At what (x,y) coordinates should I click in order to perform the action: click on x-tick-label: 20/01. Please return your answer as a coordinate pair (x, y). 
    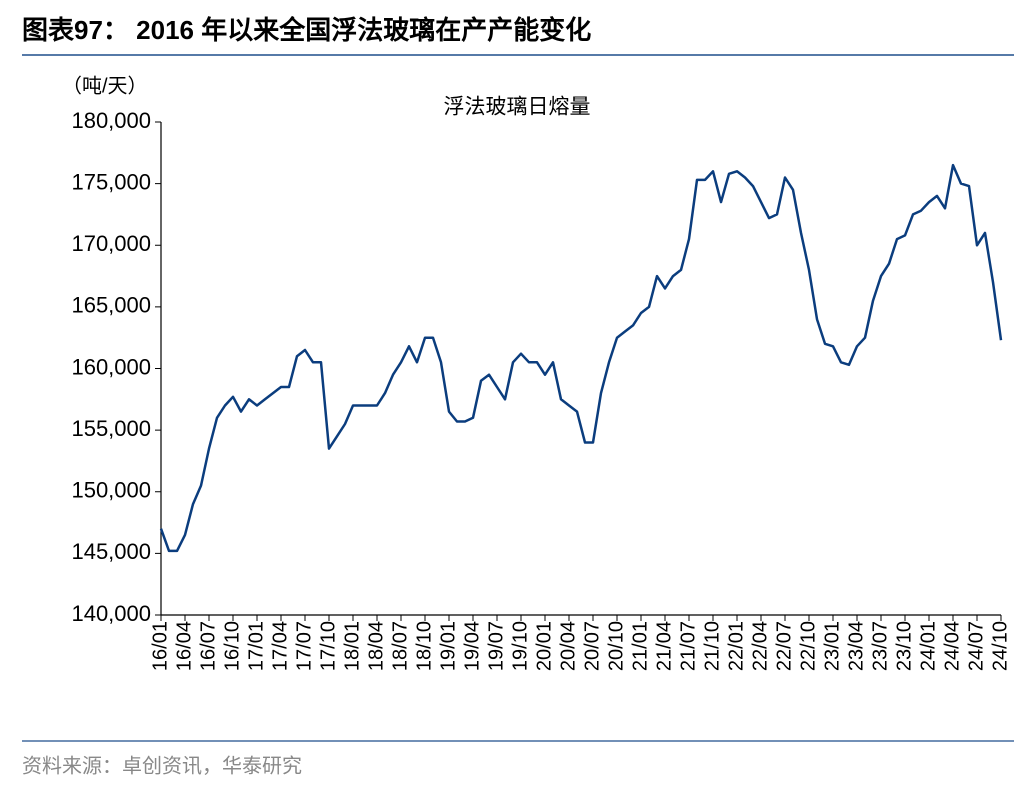
    Looking at the image, I should click on (544, 646).